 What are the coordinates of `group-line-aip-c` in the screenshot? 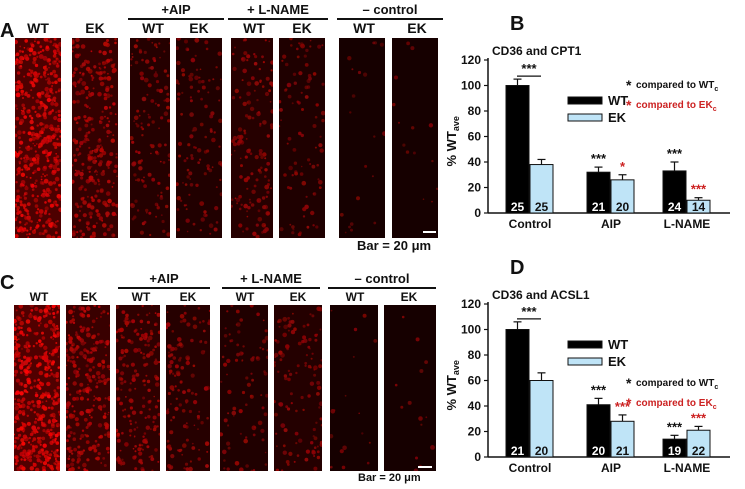 It's located at (164, 288).